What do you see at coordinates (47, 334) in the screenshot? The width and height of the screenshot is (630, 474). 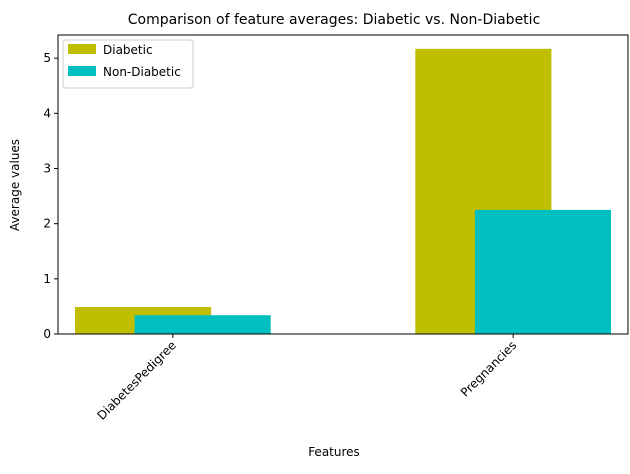 I see `y-tick-label: 0` at bounding box center [47, 334].